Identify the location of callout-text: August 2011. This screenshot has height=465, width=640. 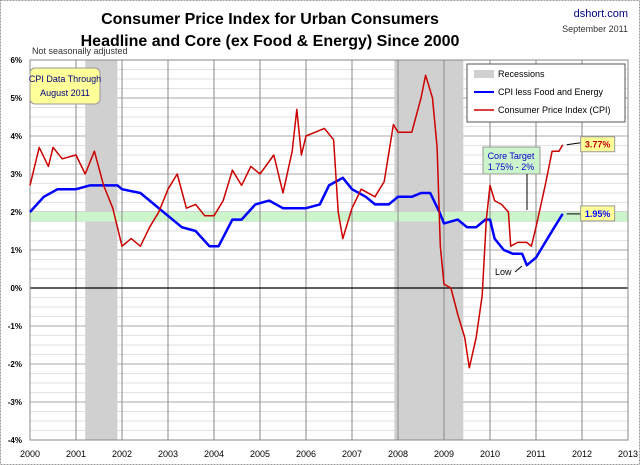
(65, 93).